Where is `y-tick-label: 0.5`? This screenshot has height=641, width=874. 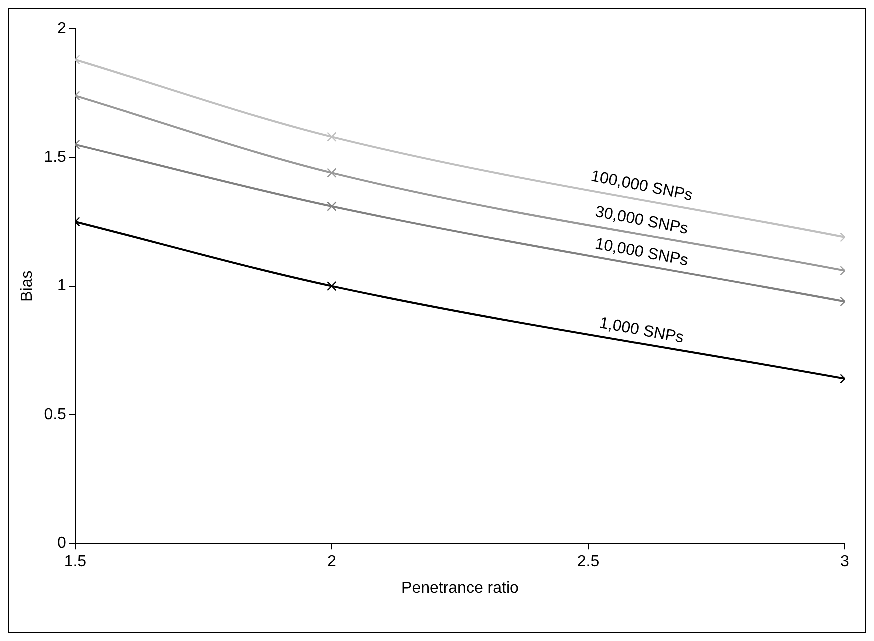
y-tick-label: 0.5 is located at coordinates (55, 415).